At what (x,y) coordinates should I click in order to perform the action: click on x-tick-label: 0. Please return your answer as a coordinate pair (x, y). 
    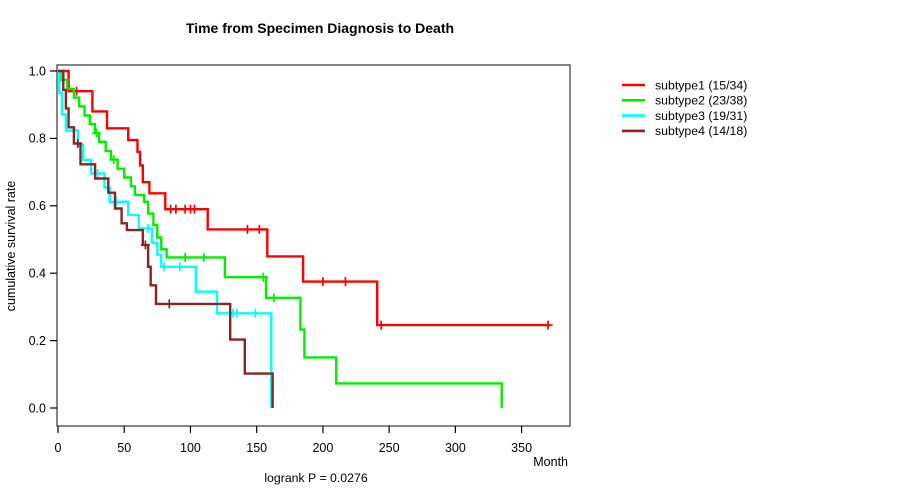
    Looking at the image, I should click on (58, 448).